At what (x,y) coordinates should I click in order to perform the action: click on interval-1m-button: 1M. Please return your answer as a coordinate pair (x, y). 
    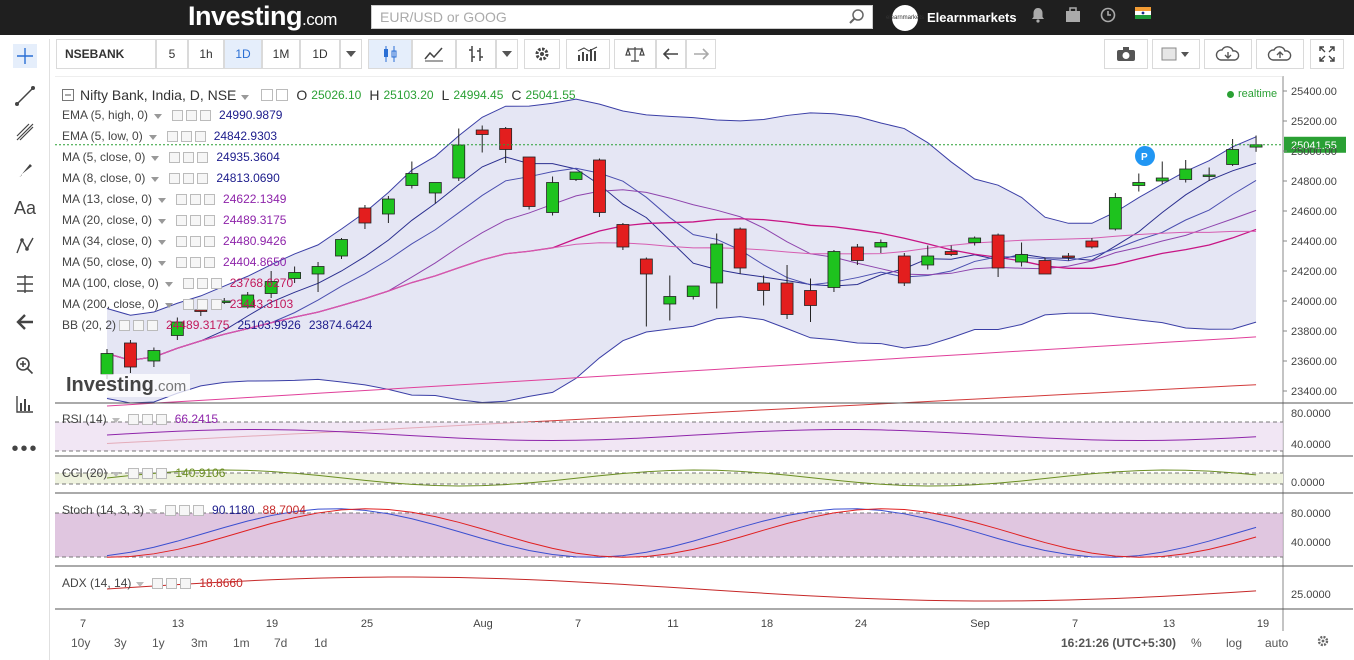
    Looking at the image, I should click on (281, 54).